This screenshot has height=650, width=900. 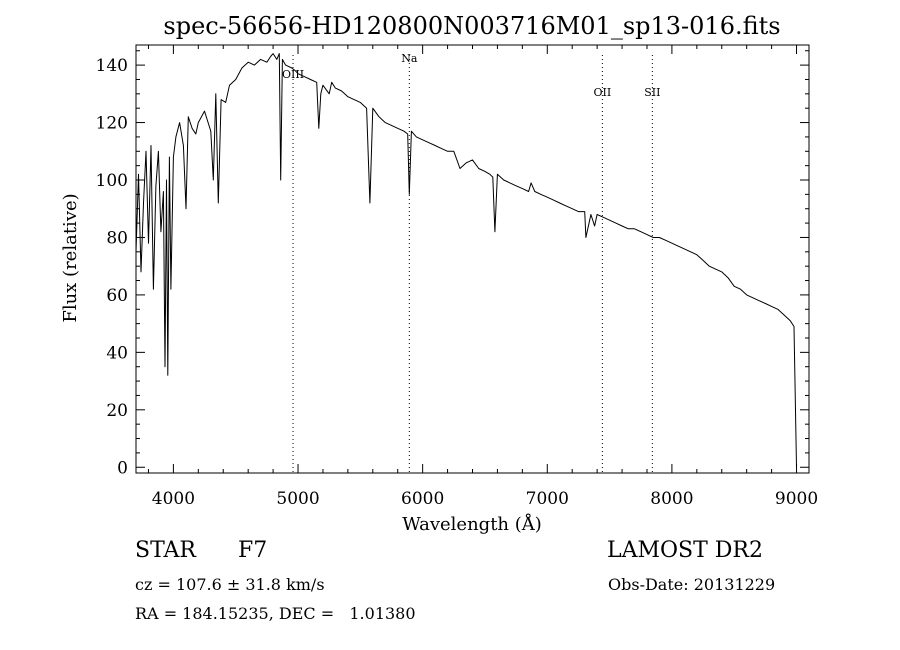 What do you see at coordinates (117, 411) in the screenshot?
I see `y-tick-label: 20` at bounding box center [117, 411].